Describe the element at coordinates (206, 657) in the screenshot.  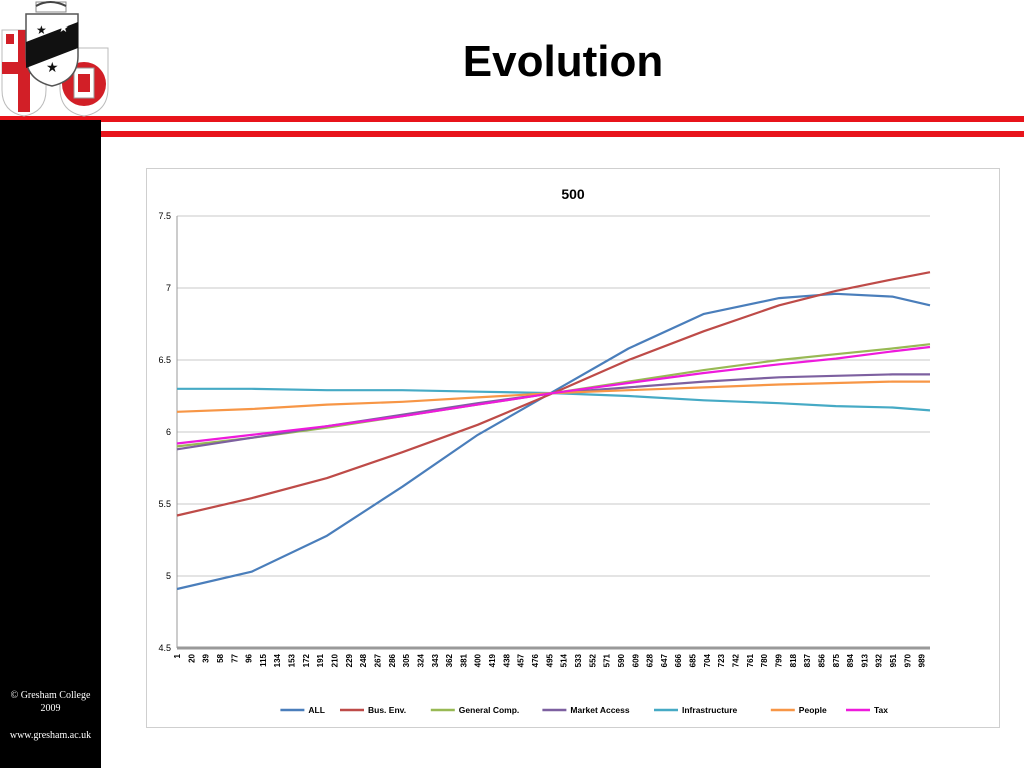
I see `x-tick-label: 39` at that location.